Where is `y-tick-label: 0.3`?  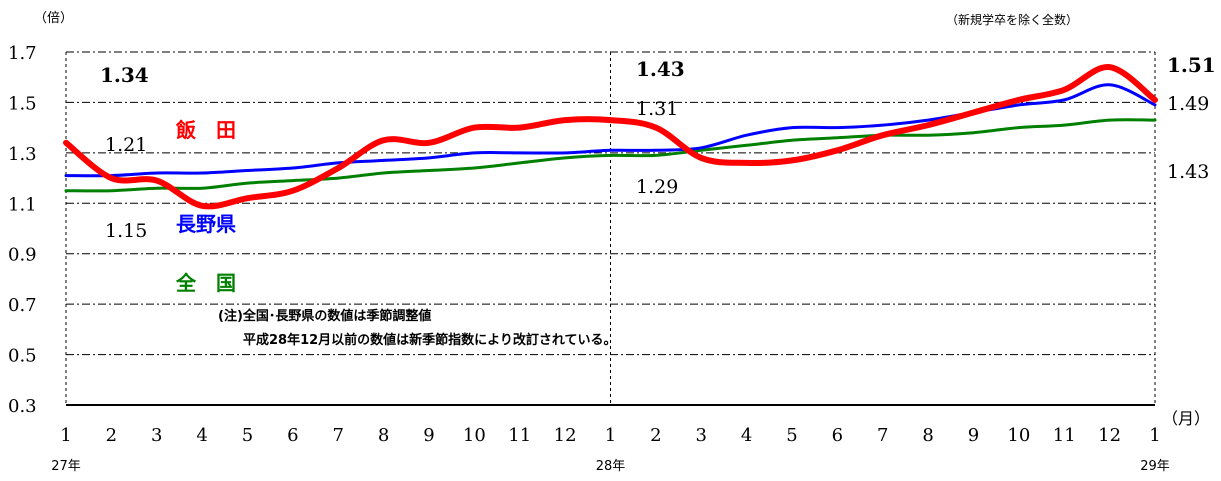 y-tick-label: 0.3 is located at coordinates (22, 406).